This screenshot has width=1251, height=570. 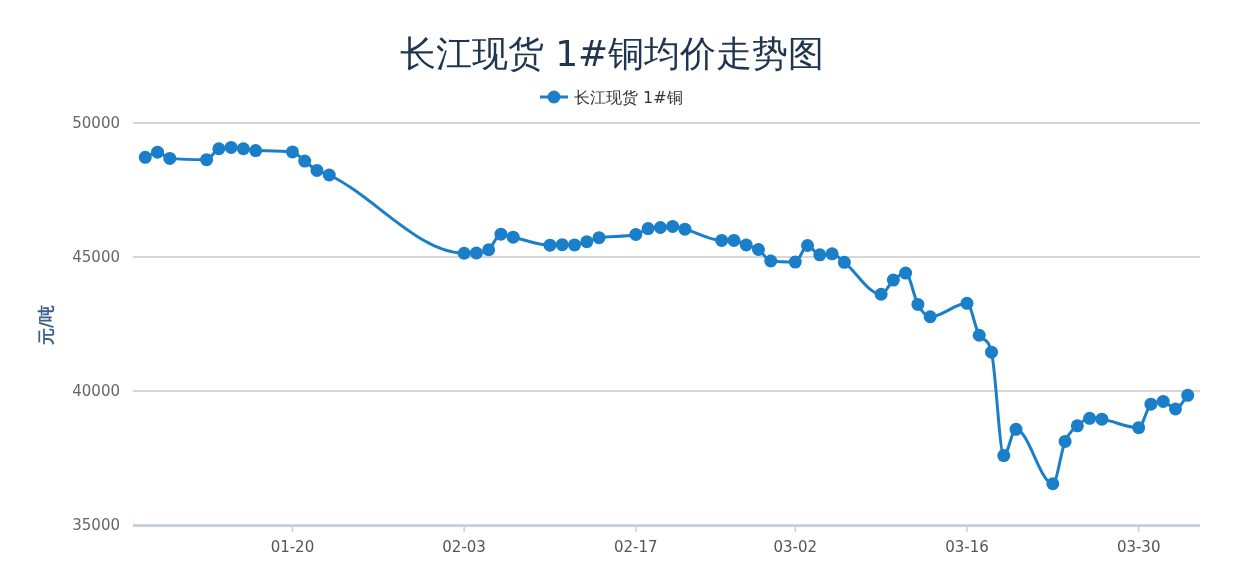 What do you see at coordinates (96, 123) in the screenshot?
I see `y-tick-label: 50000` at bounding box center [96, 123].